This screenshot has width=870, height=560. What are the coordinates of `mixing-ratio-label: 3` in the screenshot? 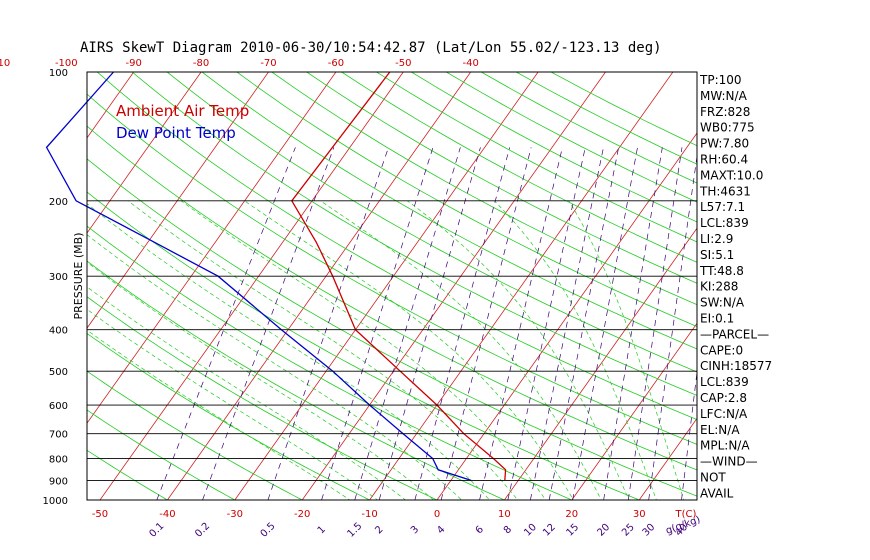 It's located at (415, 530).